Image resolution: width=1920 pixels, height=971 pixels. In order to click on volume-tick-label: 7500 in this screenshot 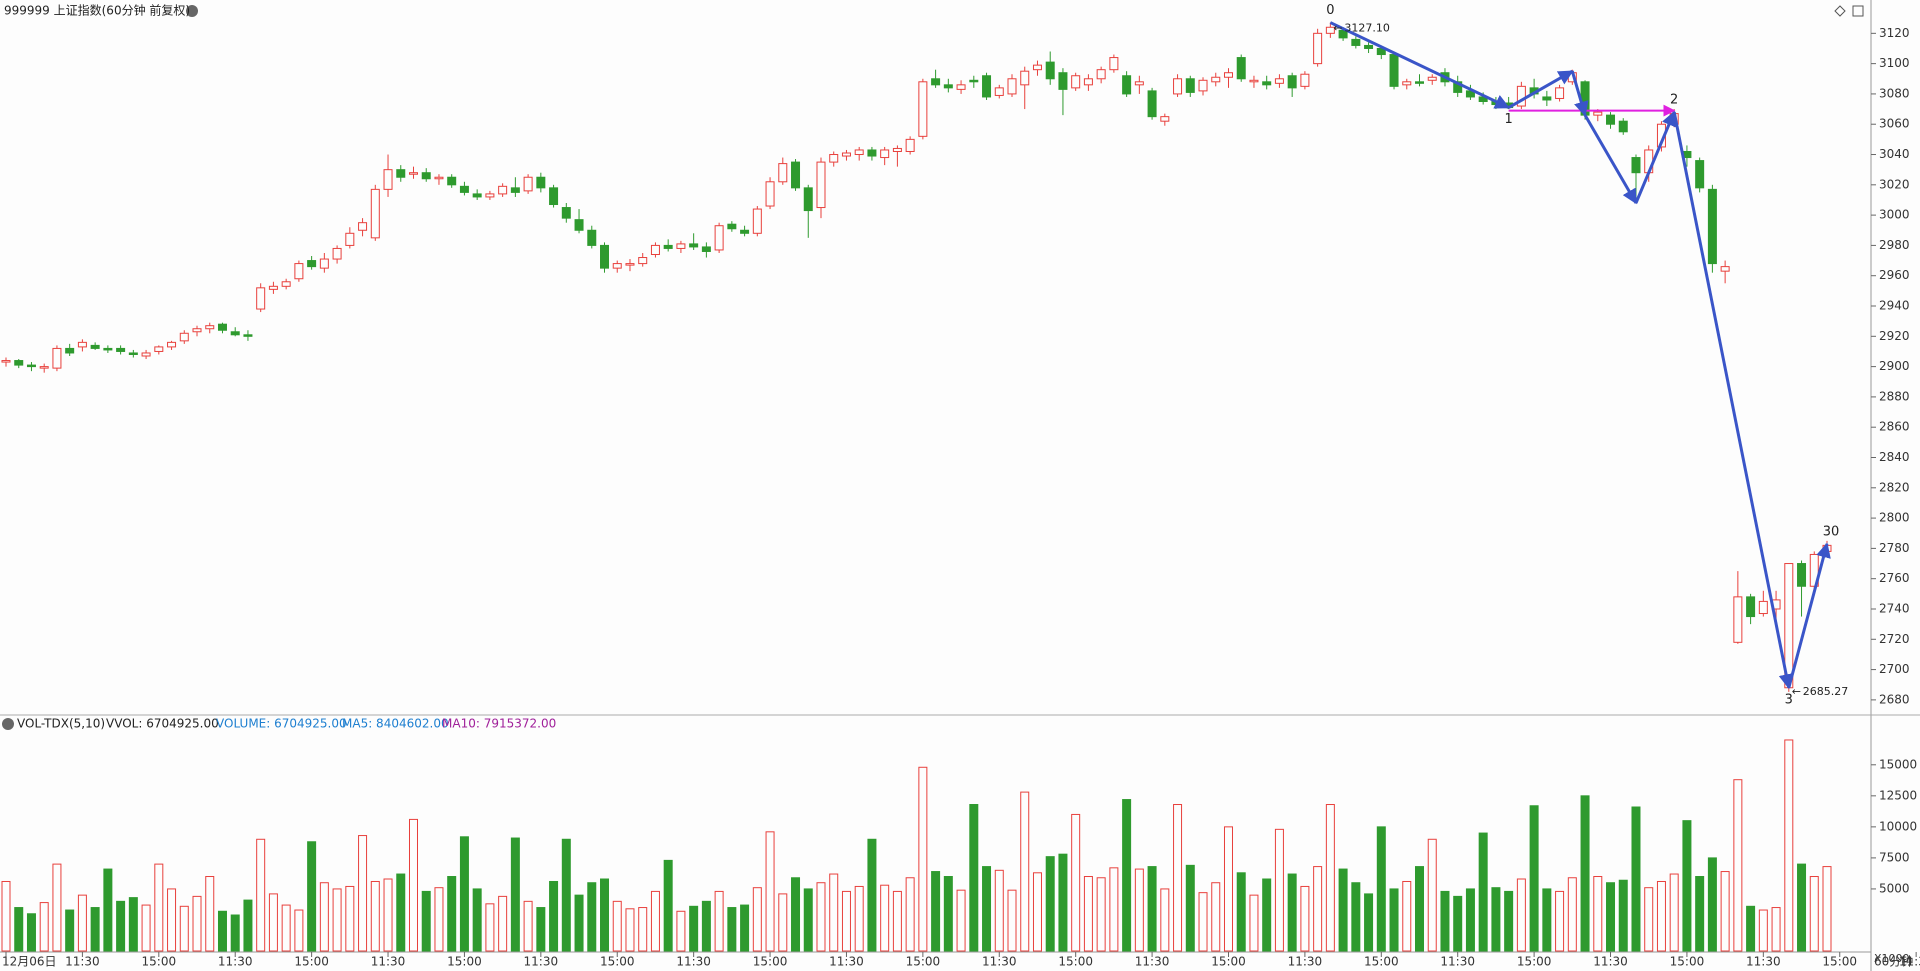, I will do `click(1894, 857)`.